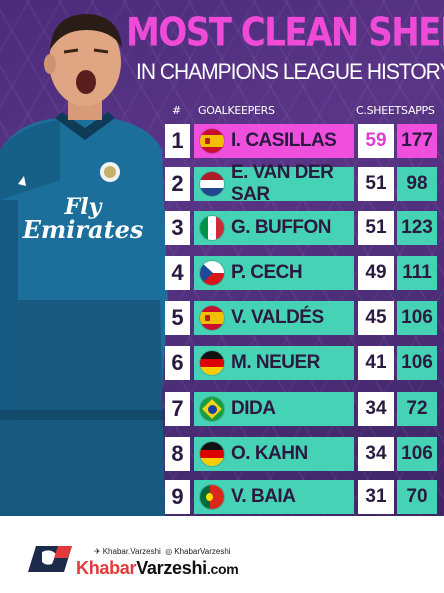 The image size is (444, 593). Describe the element at coordinates (202, 551) in the screenshot. I see `instagram-handle: KhabarVarzeshi` at that location.